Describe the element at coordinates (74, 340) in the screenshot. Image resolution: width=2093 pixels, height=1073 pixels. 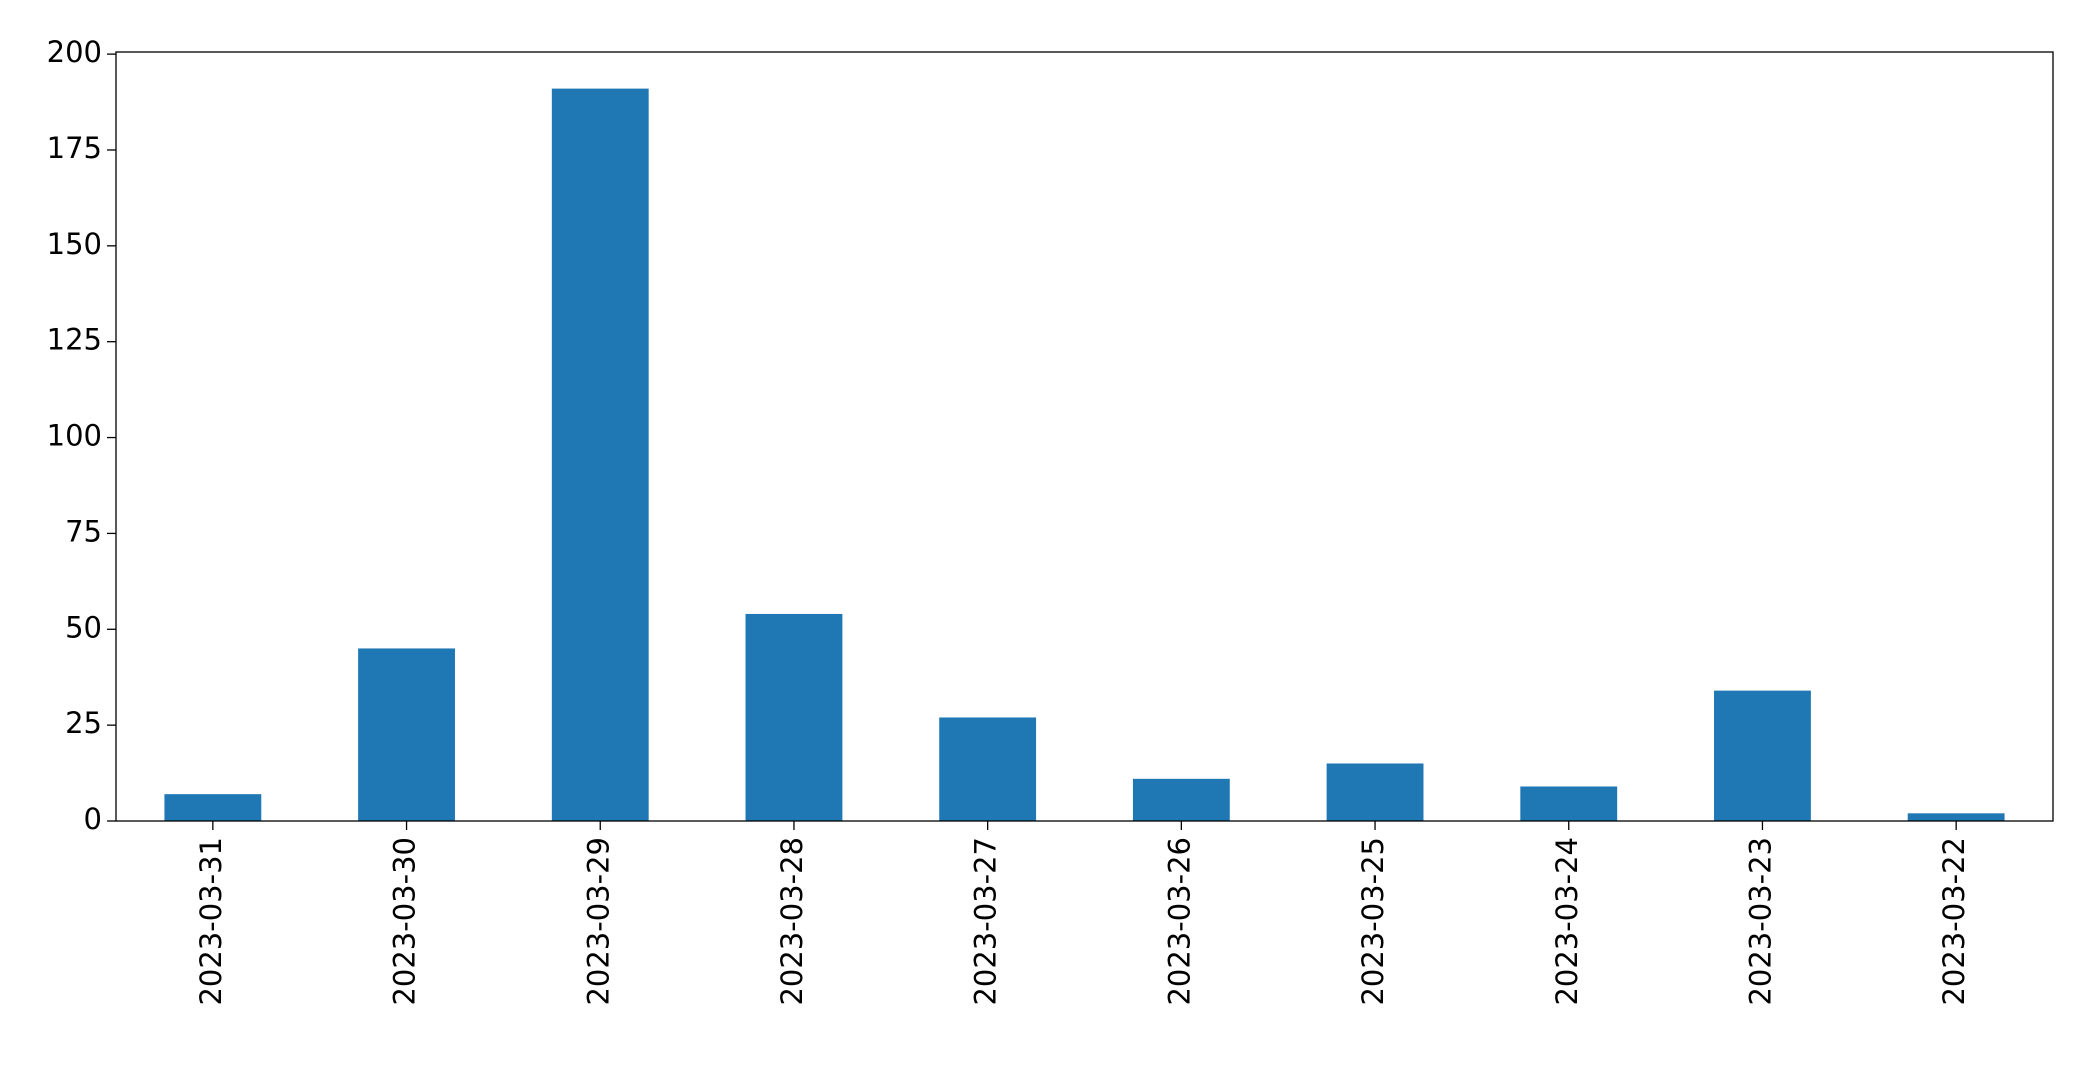
I see `y-tick-label: 125` at that location.